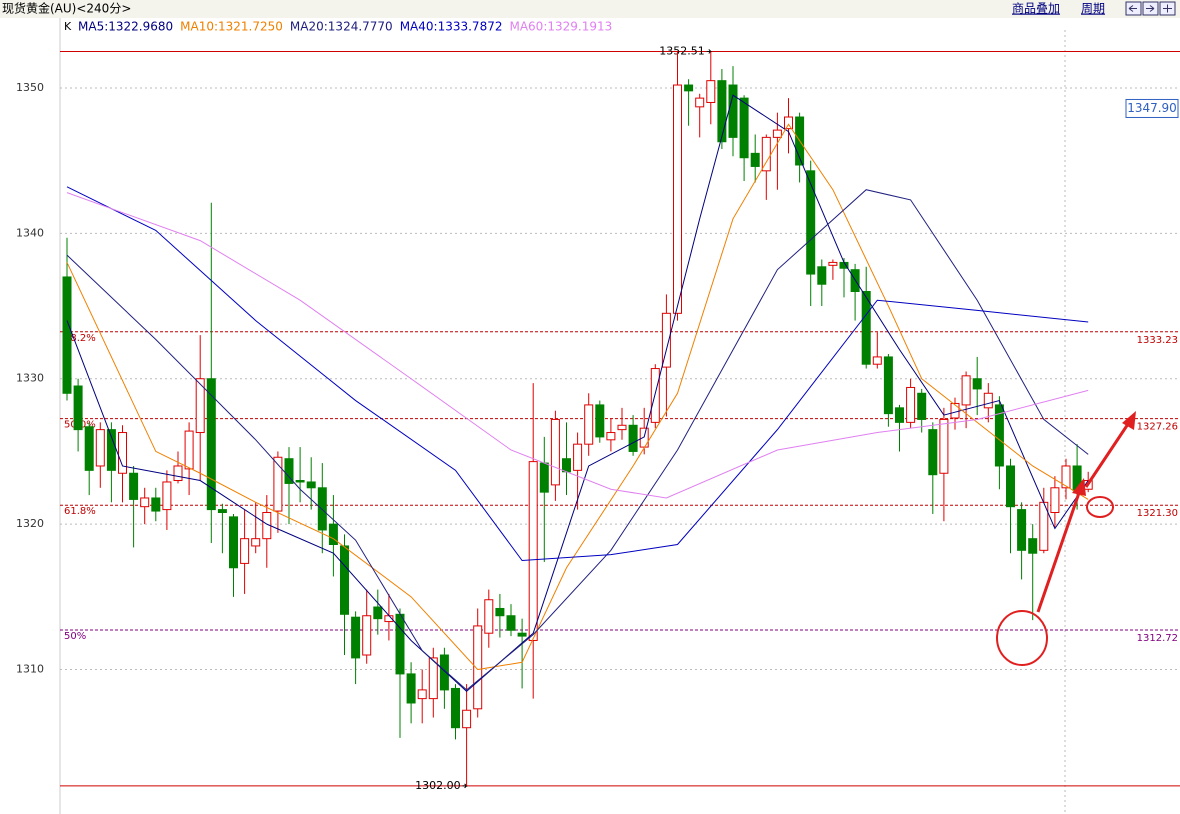  I want to click on level-ratio: 50%, so click(75, 636).